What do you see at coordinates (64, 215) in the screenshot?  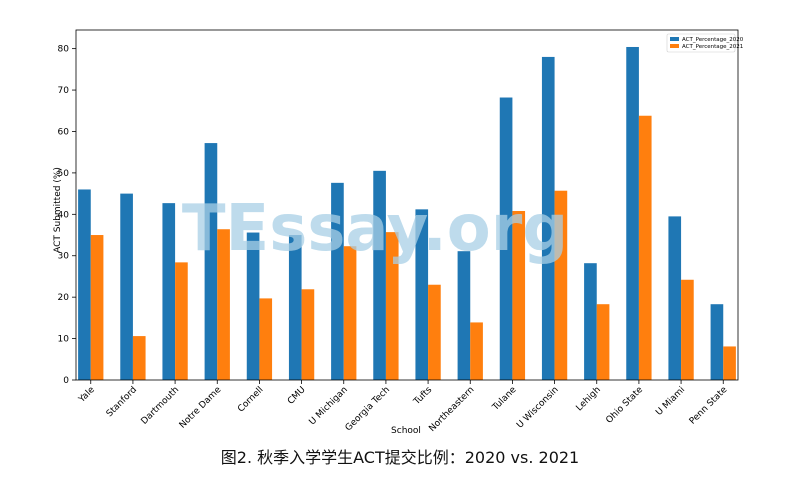 I see `y-tick-label: 40` at bounding box center [64, 215].